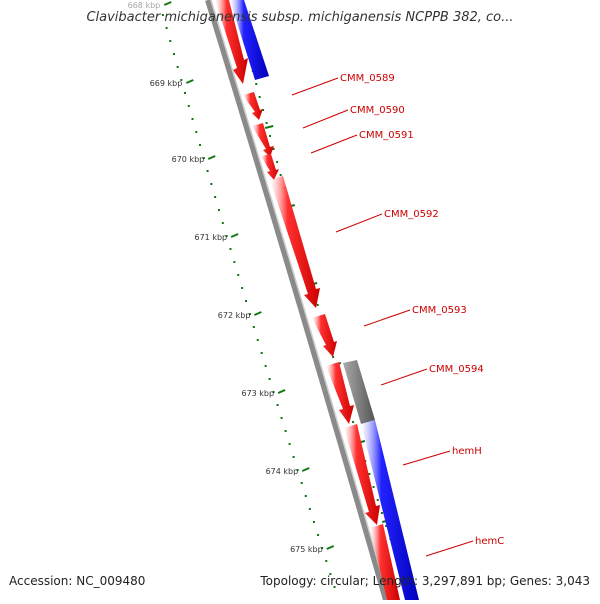 This screenshot has height=604, width=600. I want to click on gene-label: CMM_0592, so click(411, 214).